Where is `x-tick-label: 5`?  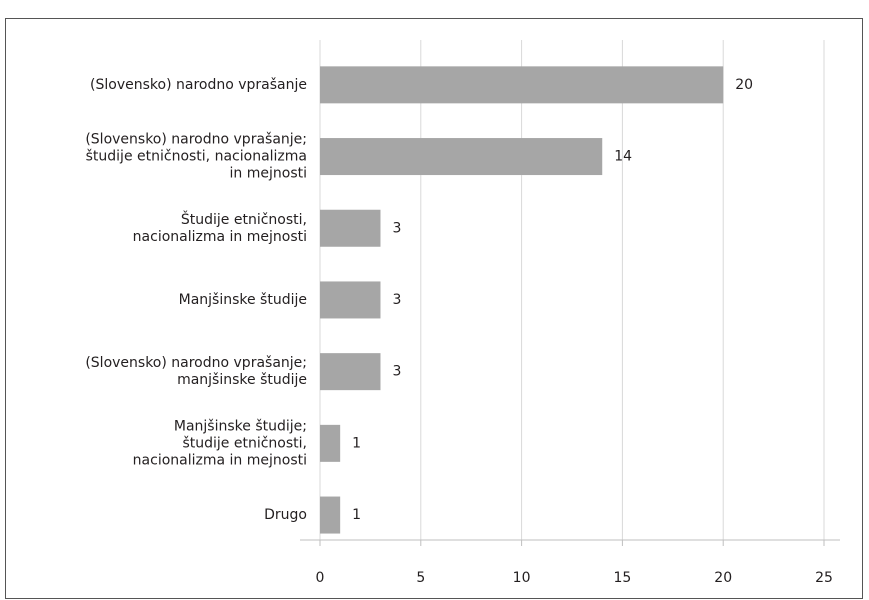
x-tick-label: 5 is located at coordinates (420, 578).